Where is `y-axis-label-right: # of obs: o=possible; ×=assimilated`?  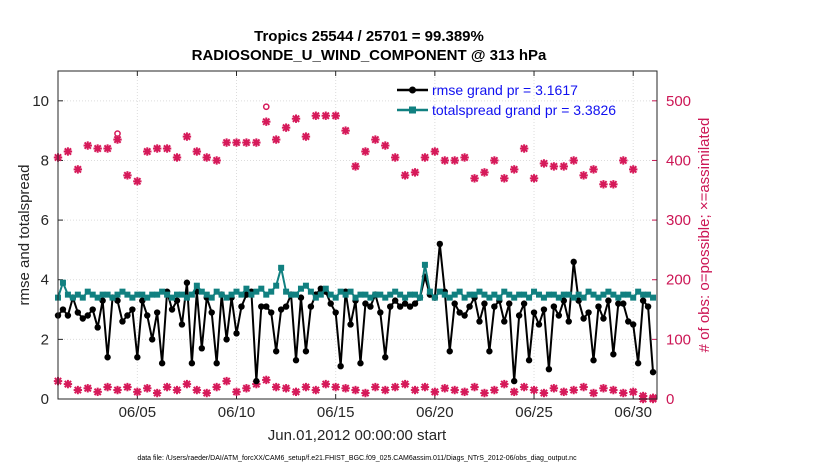 y-axis-label-right: # of obs: o=possible; ×=assimilated is located at coordinates (704, 235).